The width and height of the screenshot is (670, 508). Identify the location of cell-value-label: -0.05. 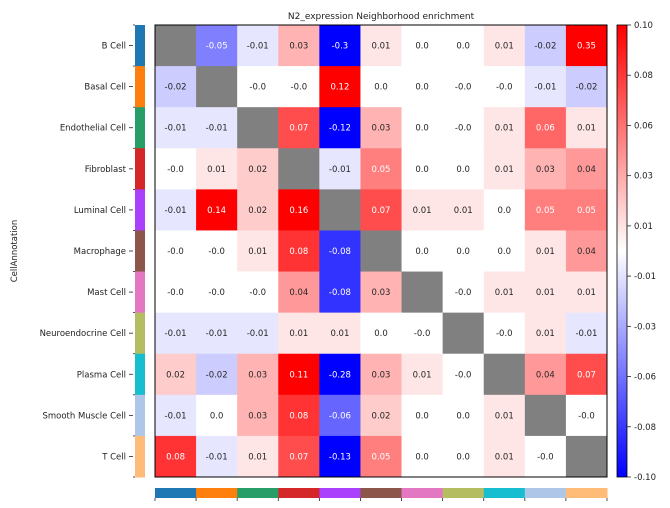
(217, 47).